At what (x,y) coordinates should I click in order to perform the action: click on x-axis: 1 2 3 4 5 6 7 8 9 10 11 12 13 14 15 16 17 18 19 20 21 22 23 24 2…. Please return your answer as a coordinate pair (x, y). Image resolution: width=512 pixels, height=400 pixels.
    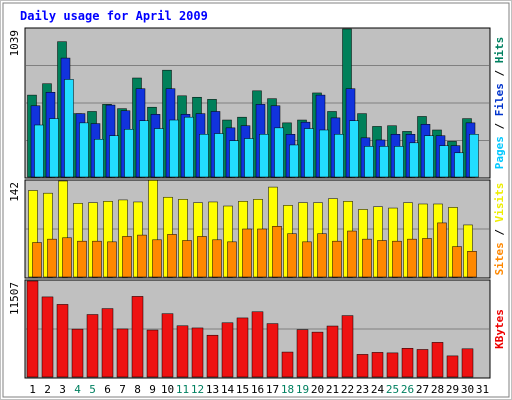
    Looking at the image, I should click on (259, 389).